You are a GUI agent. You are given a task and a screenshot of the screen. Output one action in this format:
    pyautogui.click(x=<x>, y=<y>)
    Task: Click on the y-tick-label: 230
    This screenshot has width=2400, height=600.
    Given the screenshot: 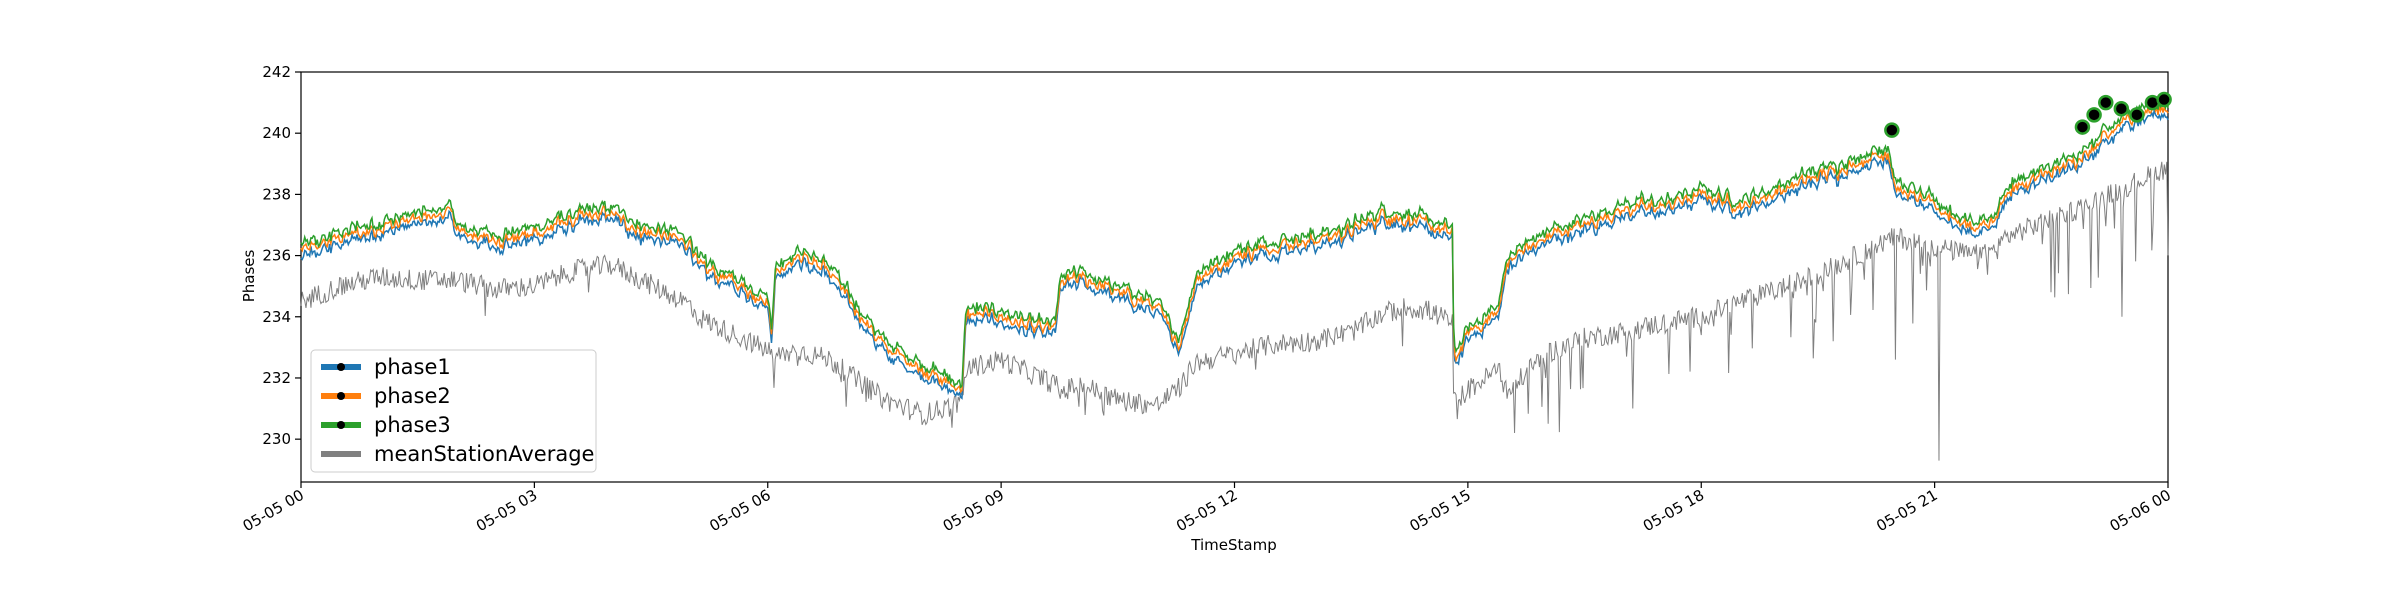 What is the action you would take?
    pyautogui.click(x=276, y=439)
    